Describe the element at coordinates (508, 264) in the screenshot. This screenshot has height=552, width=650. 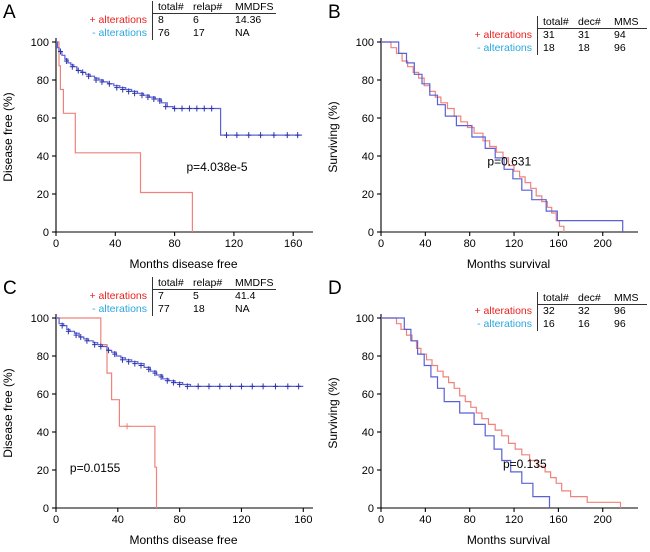
I see `x-axis-label: Months survival` at that location.